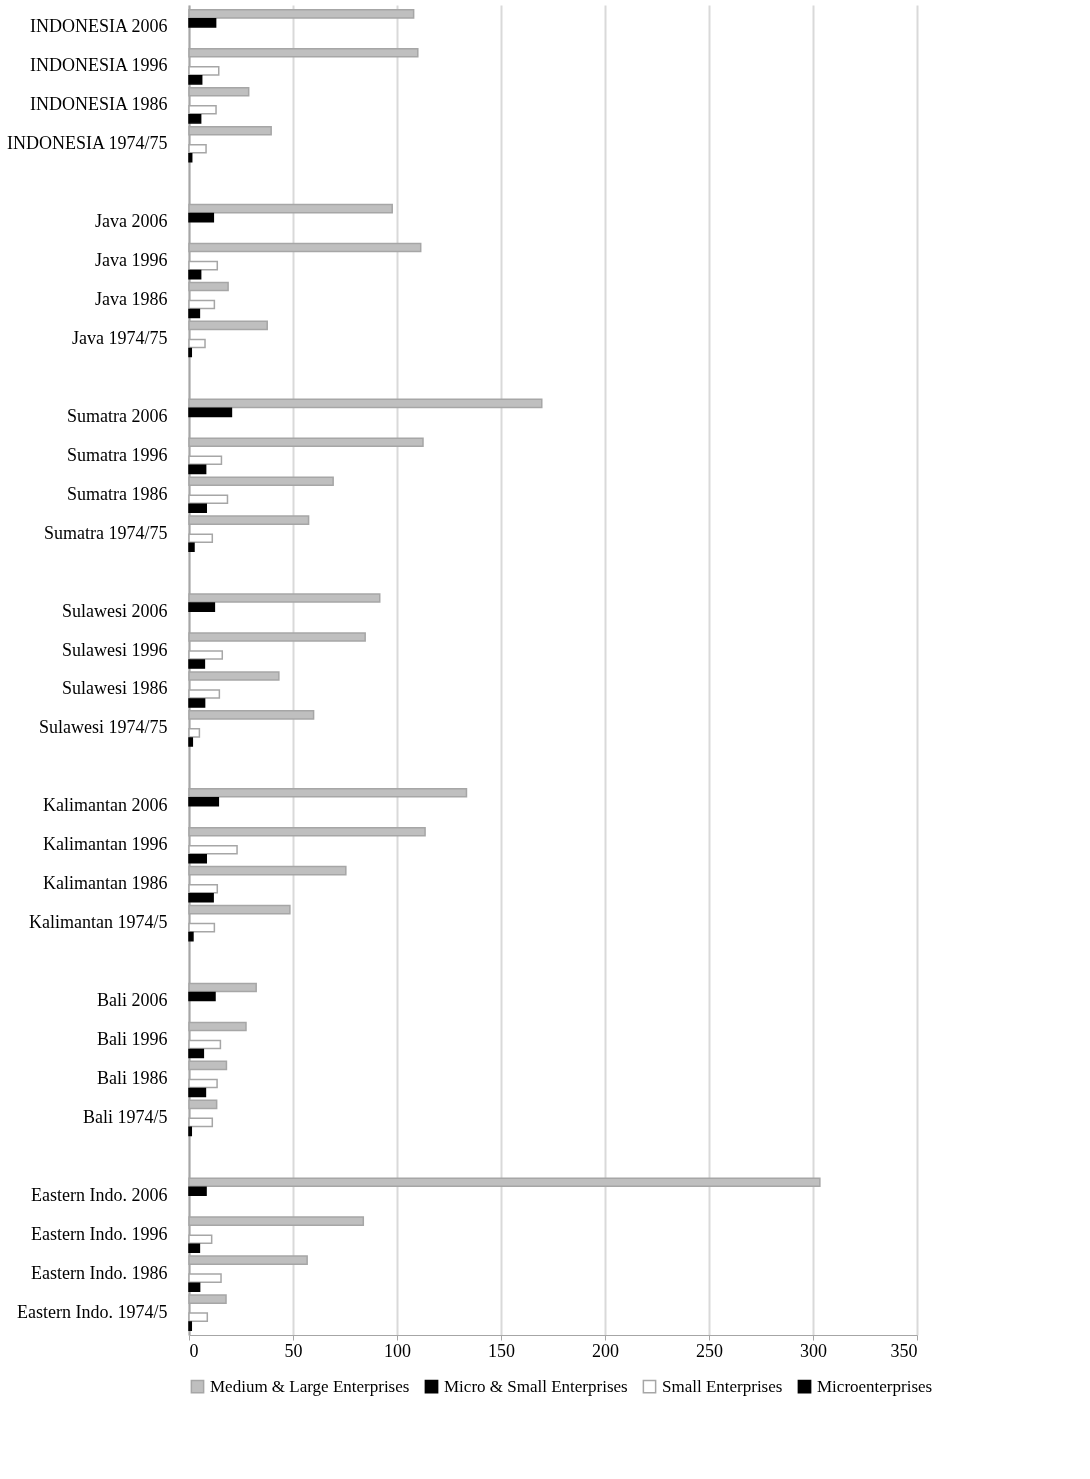 Image resolution: width=1090 pixels, height=1479 pixels. What do you see at coordinates (99, 104) in the screenshot?
I see `y-tick-label: INDONESIA 1986` at bounding box center [99, 104].